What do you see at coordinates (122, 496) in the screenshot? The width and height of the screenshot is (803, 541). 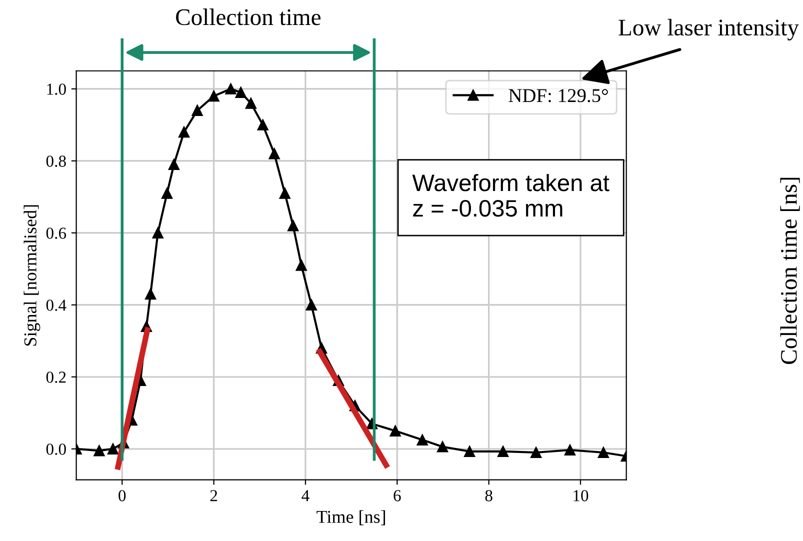 I see `x-tick-label: 0` at bounding box center [122, 496].